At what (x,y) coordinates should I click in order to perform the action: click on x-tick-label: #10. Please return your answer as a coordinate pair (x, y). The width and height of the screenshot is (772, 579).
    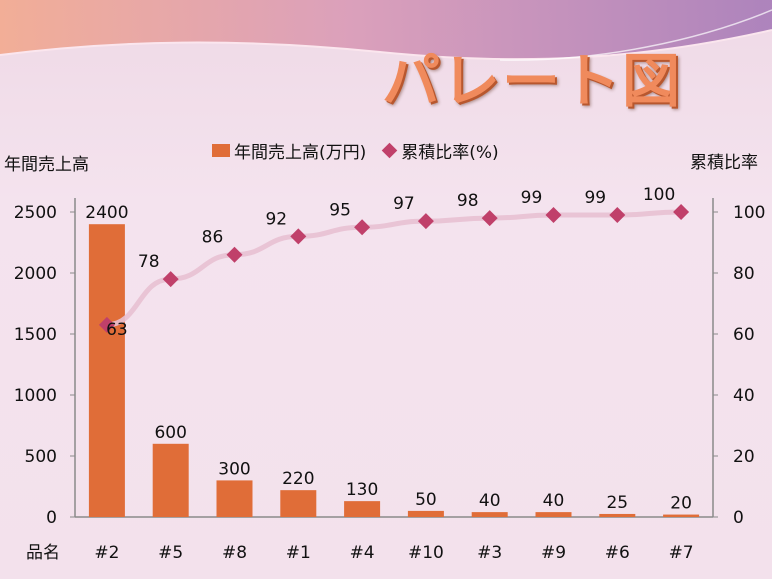
    Looking at the image, I should click on (426, 553).